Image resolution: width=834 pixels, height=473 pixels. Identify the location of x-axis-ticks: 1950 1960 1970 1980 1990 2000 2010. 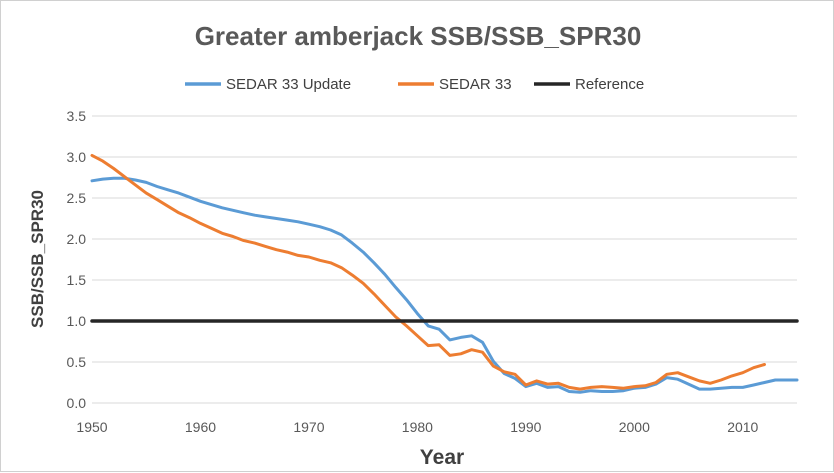
(417, 427).